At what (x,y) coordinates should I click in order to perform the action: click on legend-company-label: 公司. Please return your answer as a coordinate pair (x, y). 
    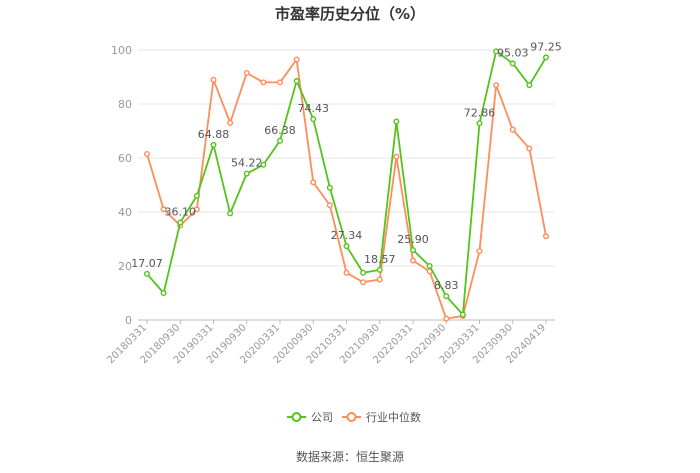
    Looking at the image, I should click on (322, 417).